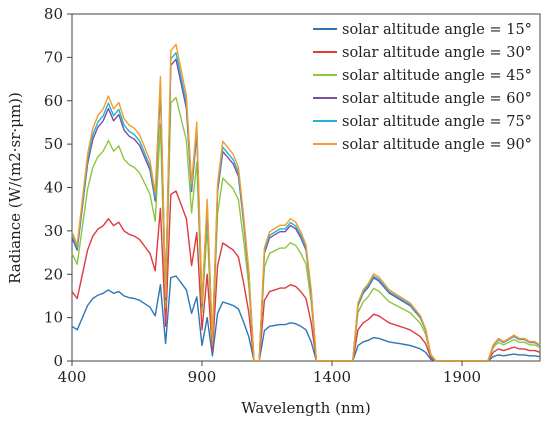 The width and height of the screenshot is (550, 424). What do you see at coordinates (462, 377) in the screenshot?
I see `x-tick-label: 1900` at bounding box center [462, 377].